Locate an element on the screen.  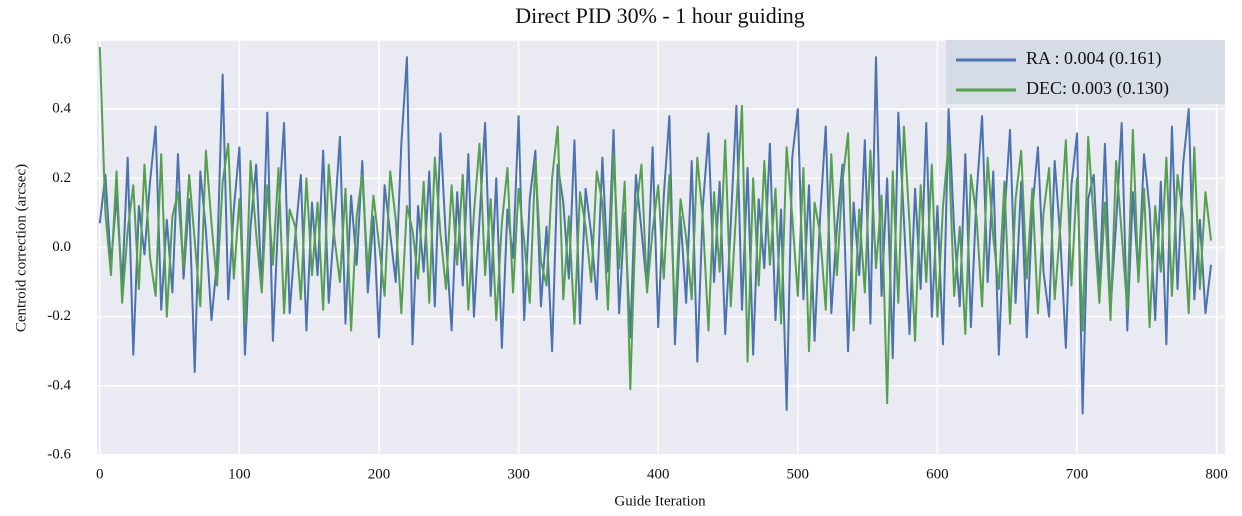
y-tick-label: -0.4 is located at coordinates (59, 385).